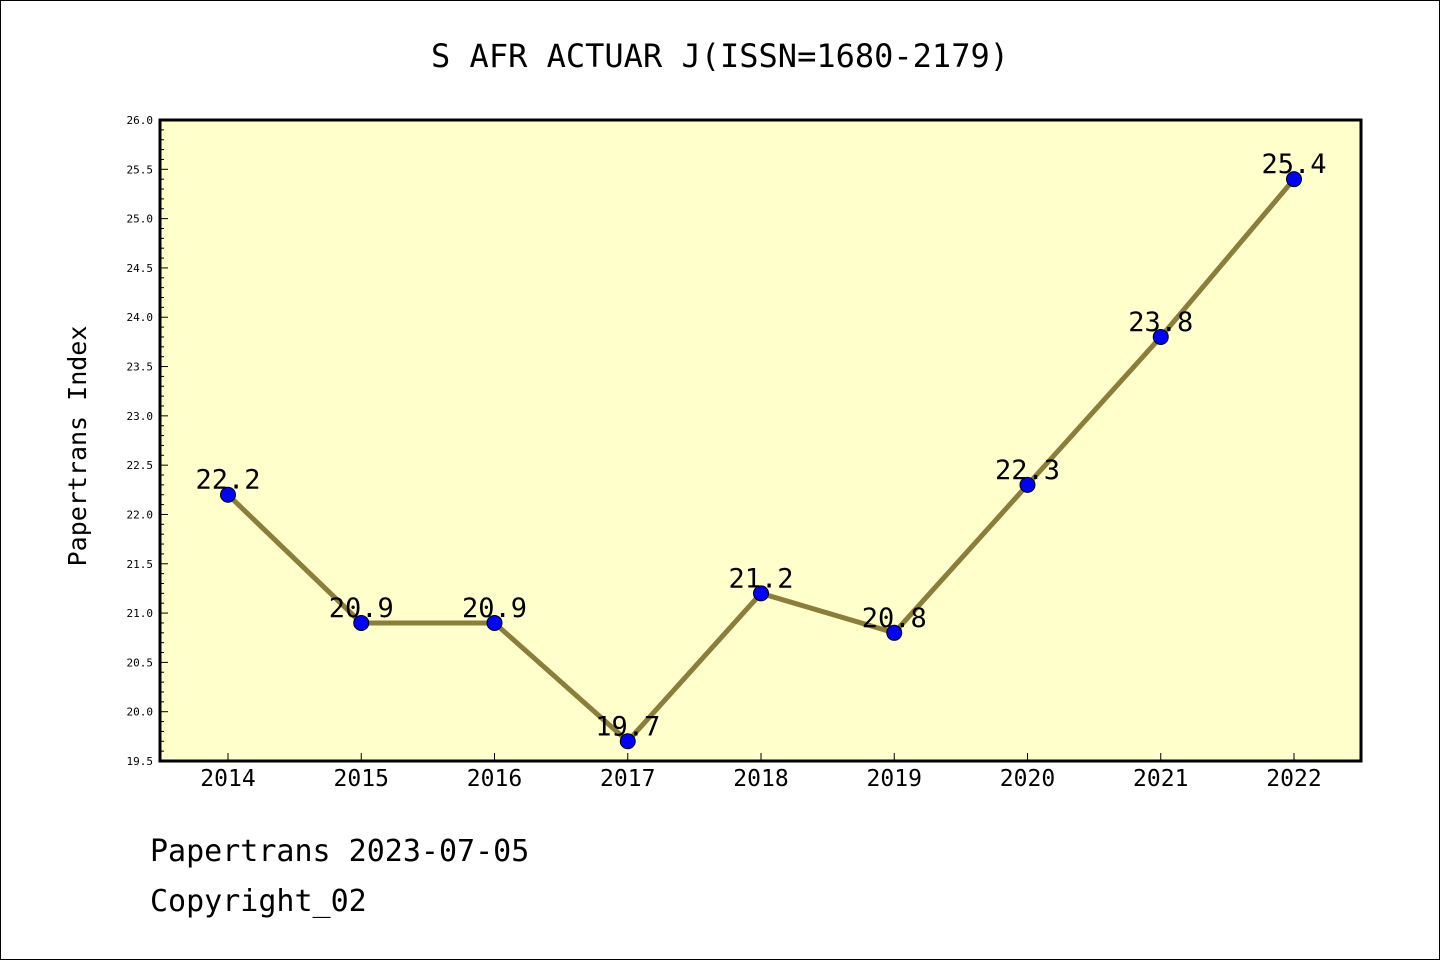  I want to click on data-label: 22.3, so click(1027, 470).